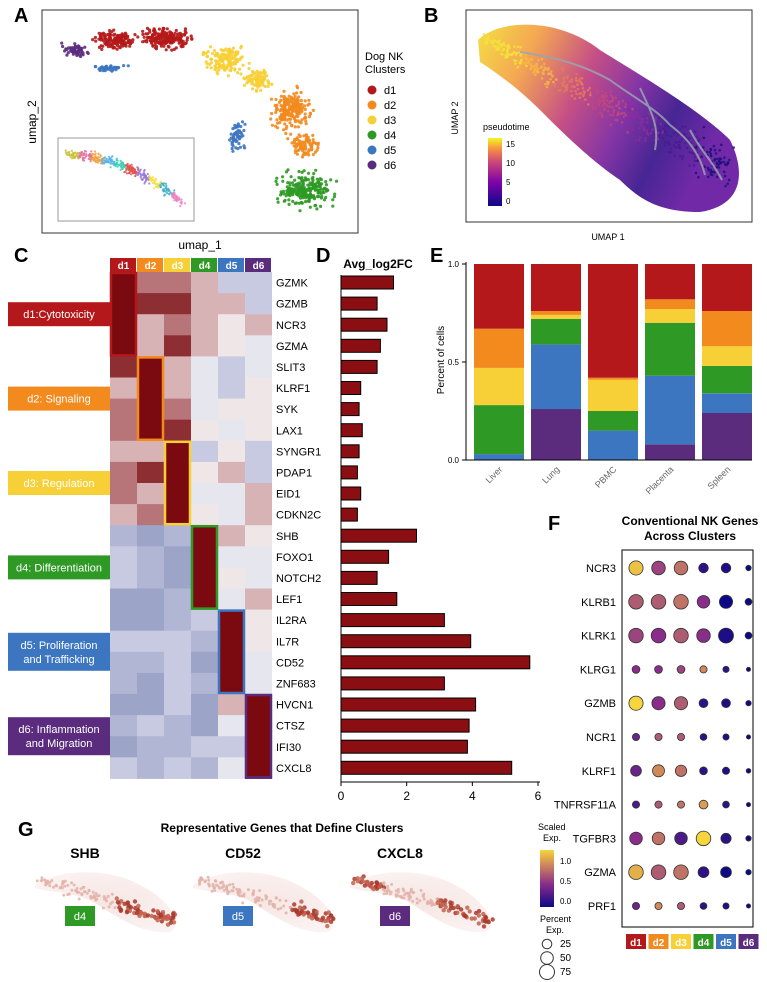 The image size is (767, 982). I want to click on panel-letter-c: C, so click(21, 256).